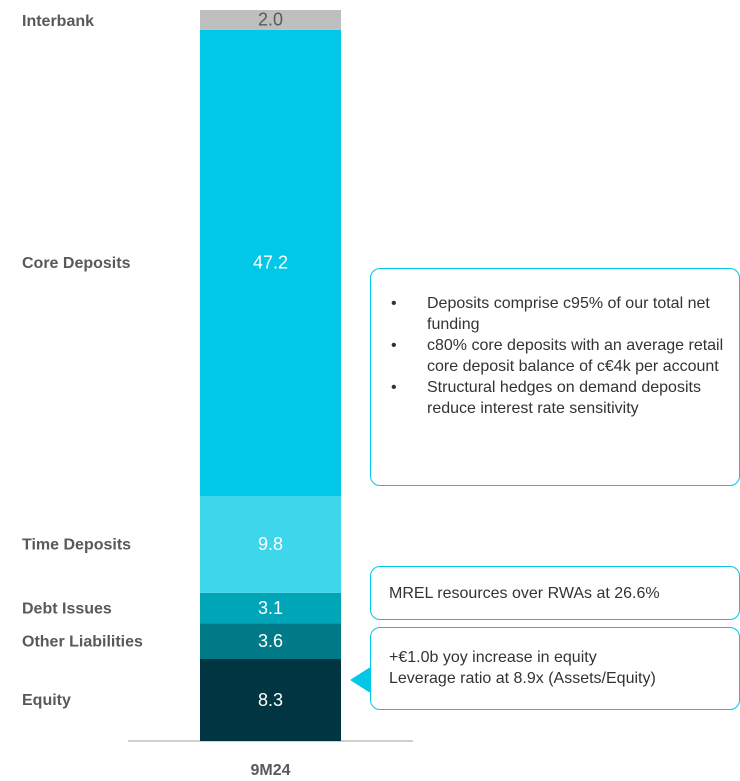 This screenshot has height=781, width=740. I want to click on callout-text: MREL resources over RWAs at 26.6%, so click(524, 593).